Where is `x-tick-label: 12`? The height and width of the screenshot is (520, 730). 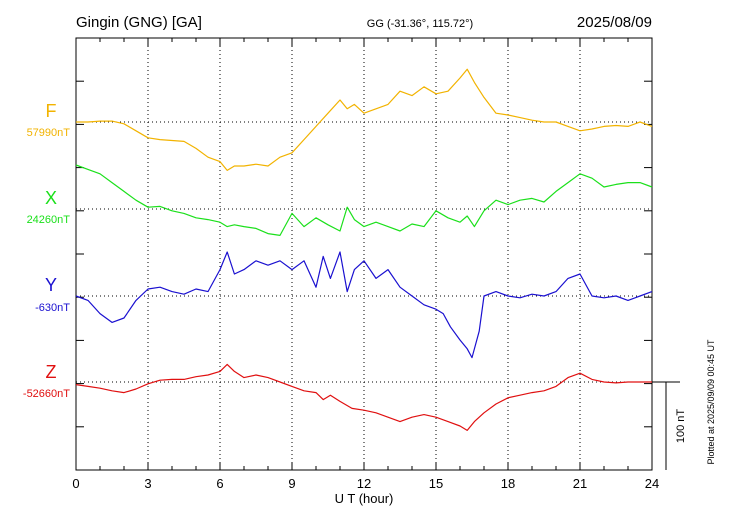
x-tick-label: 12 is located at coordinates (364, 483).